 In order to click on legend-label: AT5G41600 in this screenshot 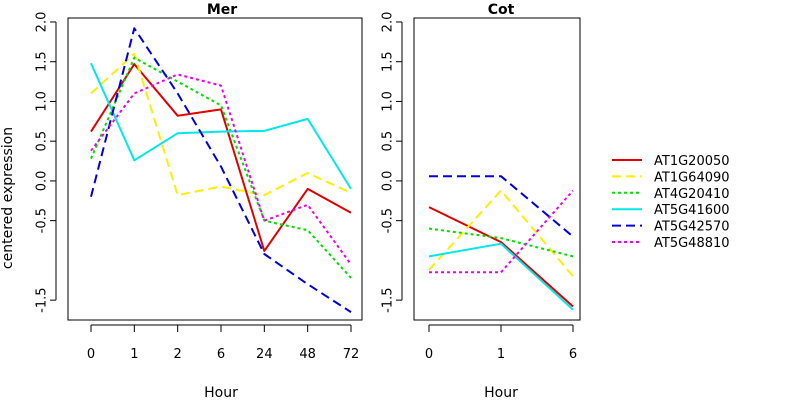, I will do `click(692, 210)`.